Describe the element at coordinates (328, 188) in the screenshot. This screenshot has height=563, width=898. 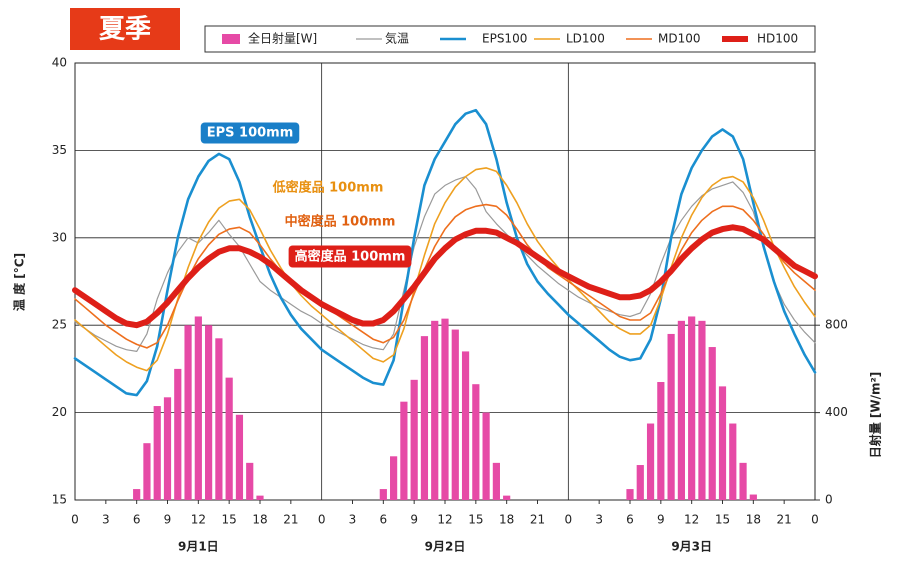
I see `annotation: 低密度品 100mm` at that location.